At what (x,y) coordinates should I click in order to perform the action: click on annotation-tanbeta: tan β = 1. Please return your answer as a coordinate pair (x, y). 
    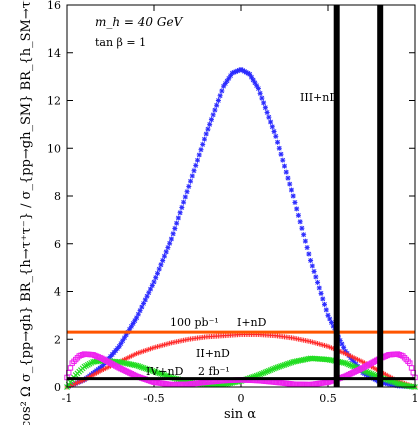
    Looking at the image, I should click on (120, 42).